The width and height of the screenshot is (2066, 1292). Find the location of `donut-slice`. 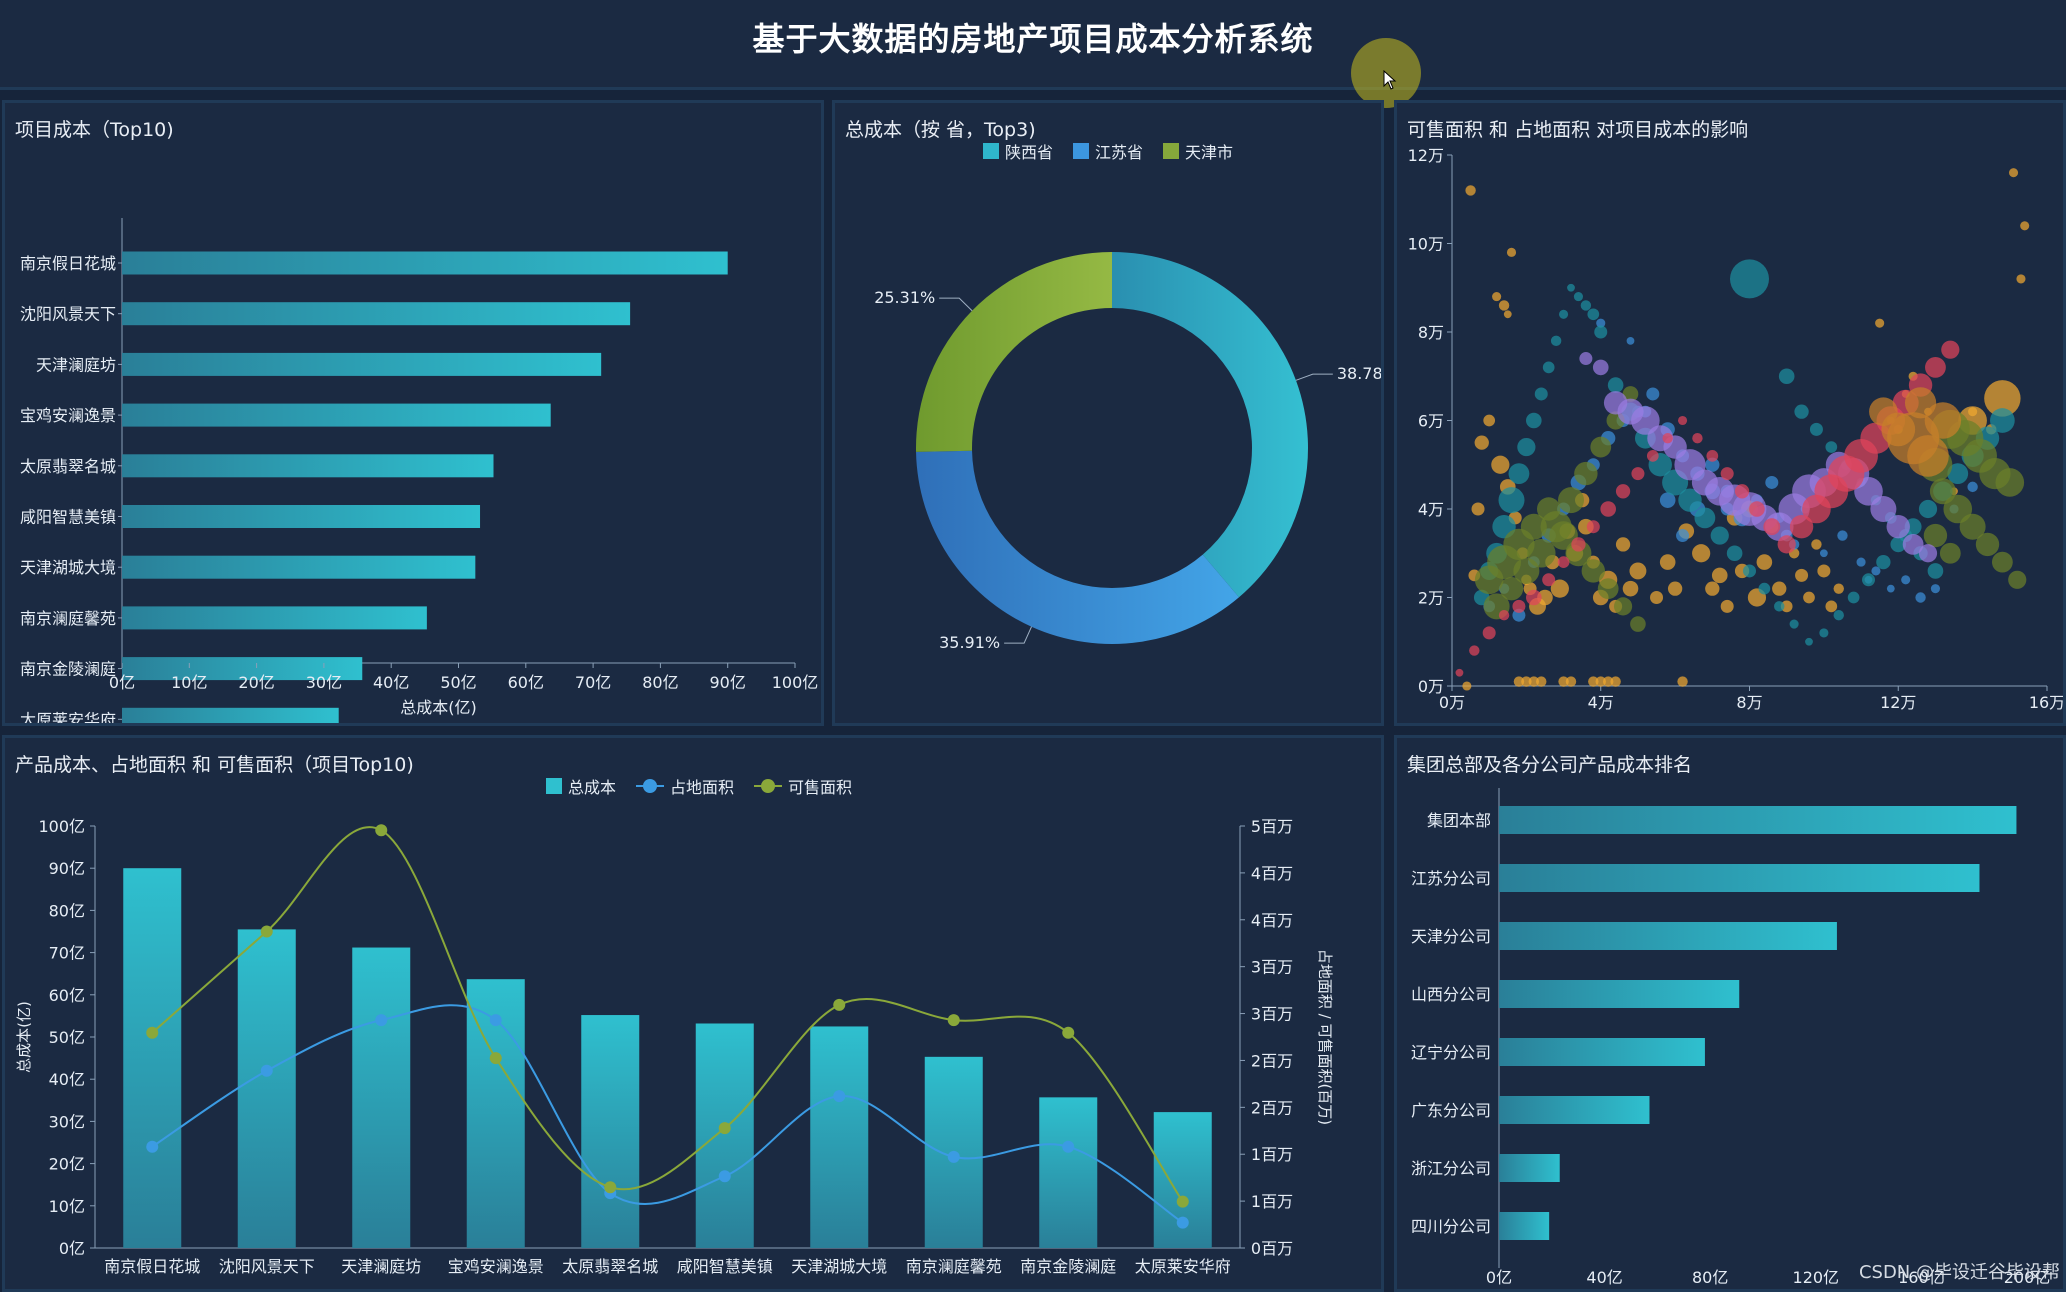

donut-slice is located at coordinates (1014, 352).